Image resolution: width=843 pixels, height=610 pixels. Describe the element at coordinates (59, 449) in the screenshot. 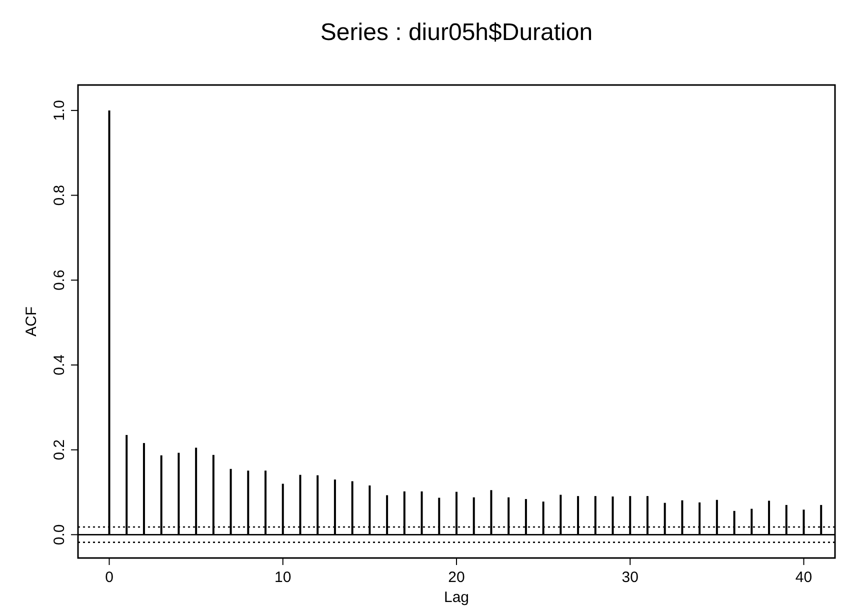

I see `y-tick-label: 0.2` at that location.